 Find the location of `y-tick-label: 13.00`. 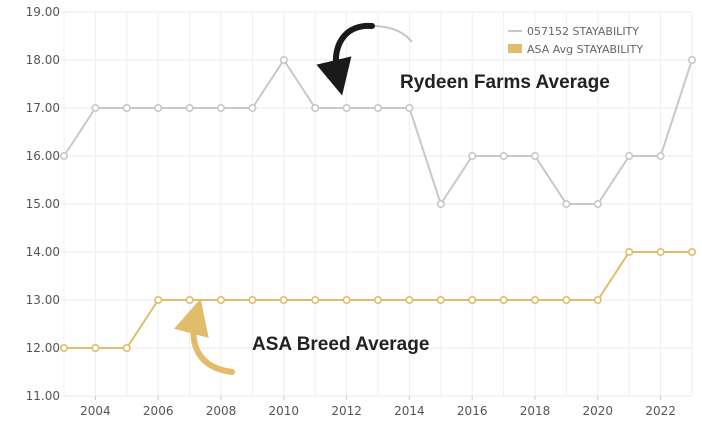

y-tick-label: 13.00 is located at coordinates (43, 300).